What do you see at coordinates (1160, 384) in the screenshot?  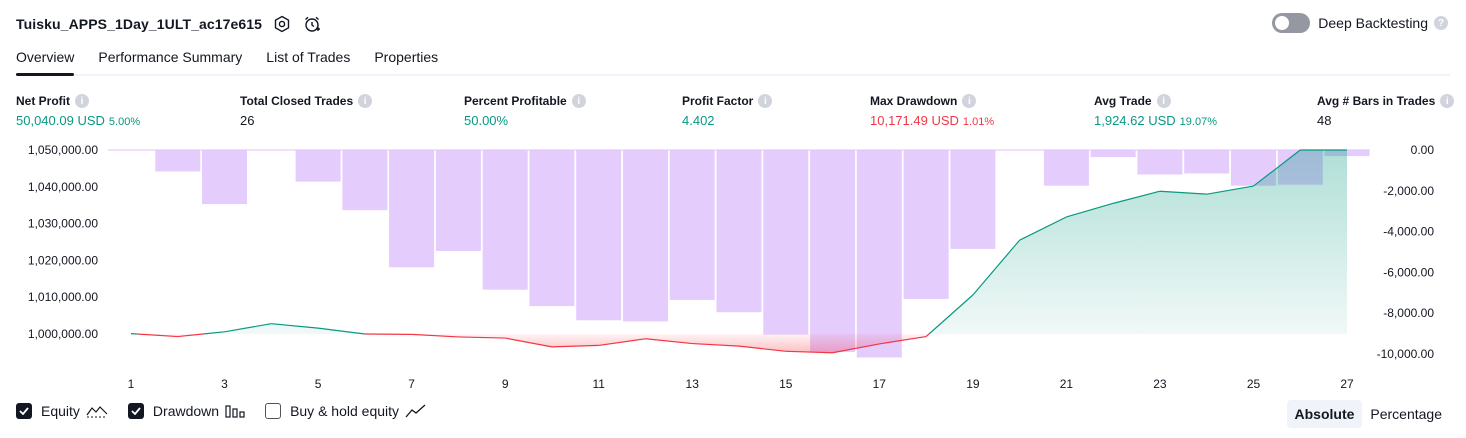 I see `x-tick-label: 23` at bounding box center [1160, 384].